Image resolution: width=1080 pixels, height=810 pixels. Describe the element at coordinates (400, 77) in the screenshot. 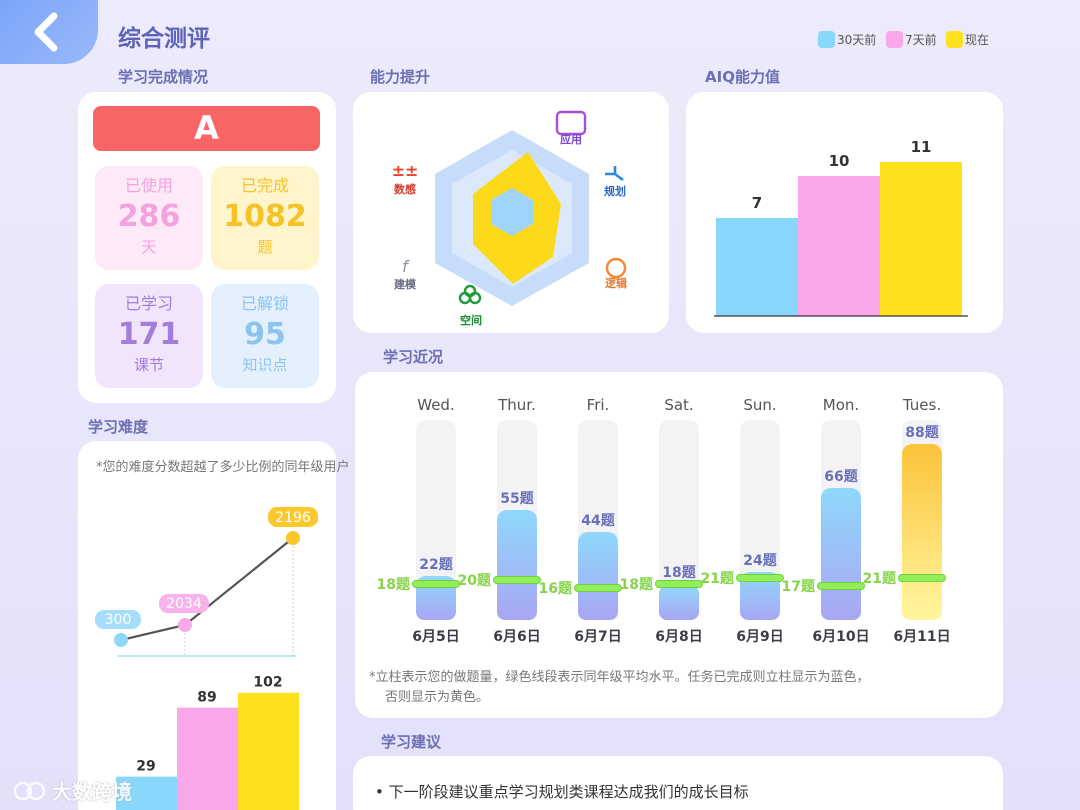

I see `ability-title: 能力提升` at that location.